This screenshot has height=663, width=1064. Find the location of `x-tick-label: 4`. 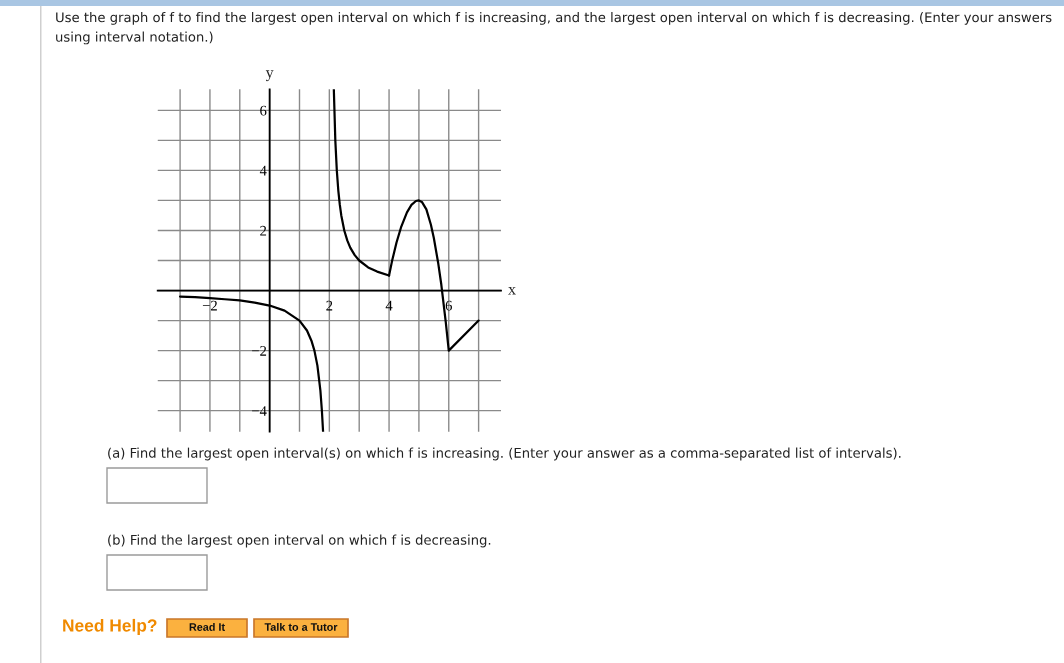

x-tick-label: 4 is located at coordinates (389, 305).